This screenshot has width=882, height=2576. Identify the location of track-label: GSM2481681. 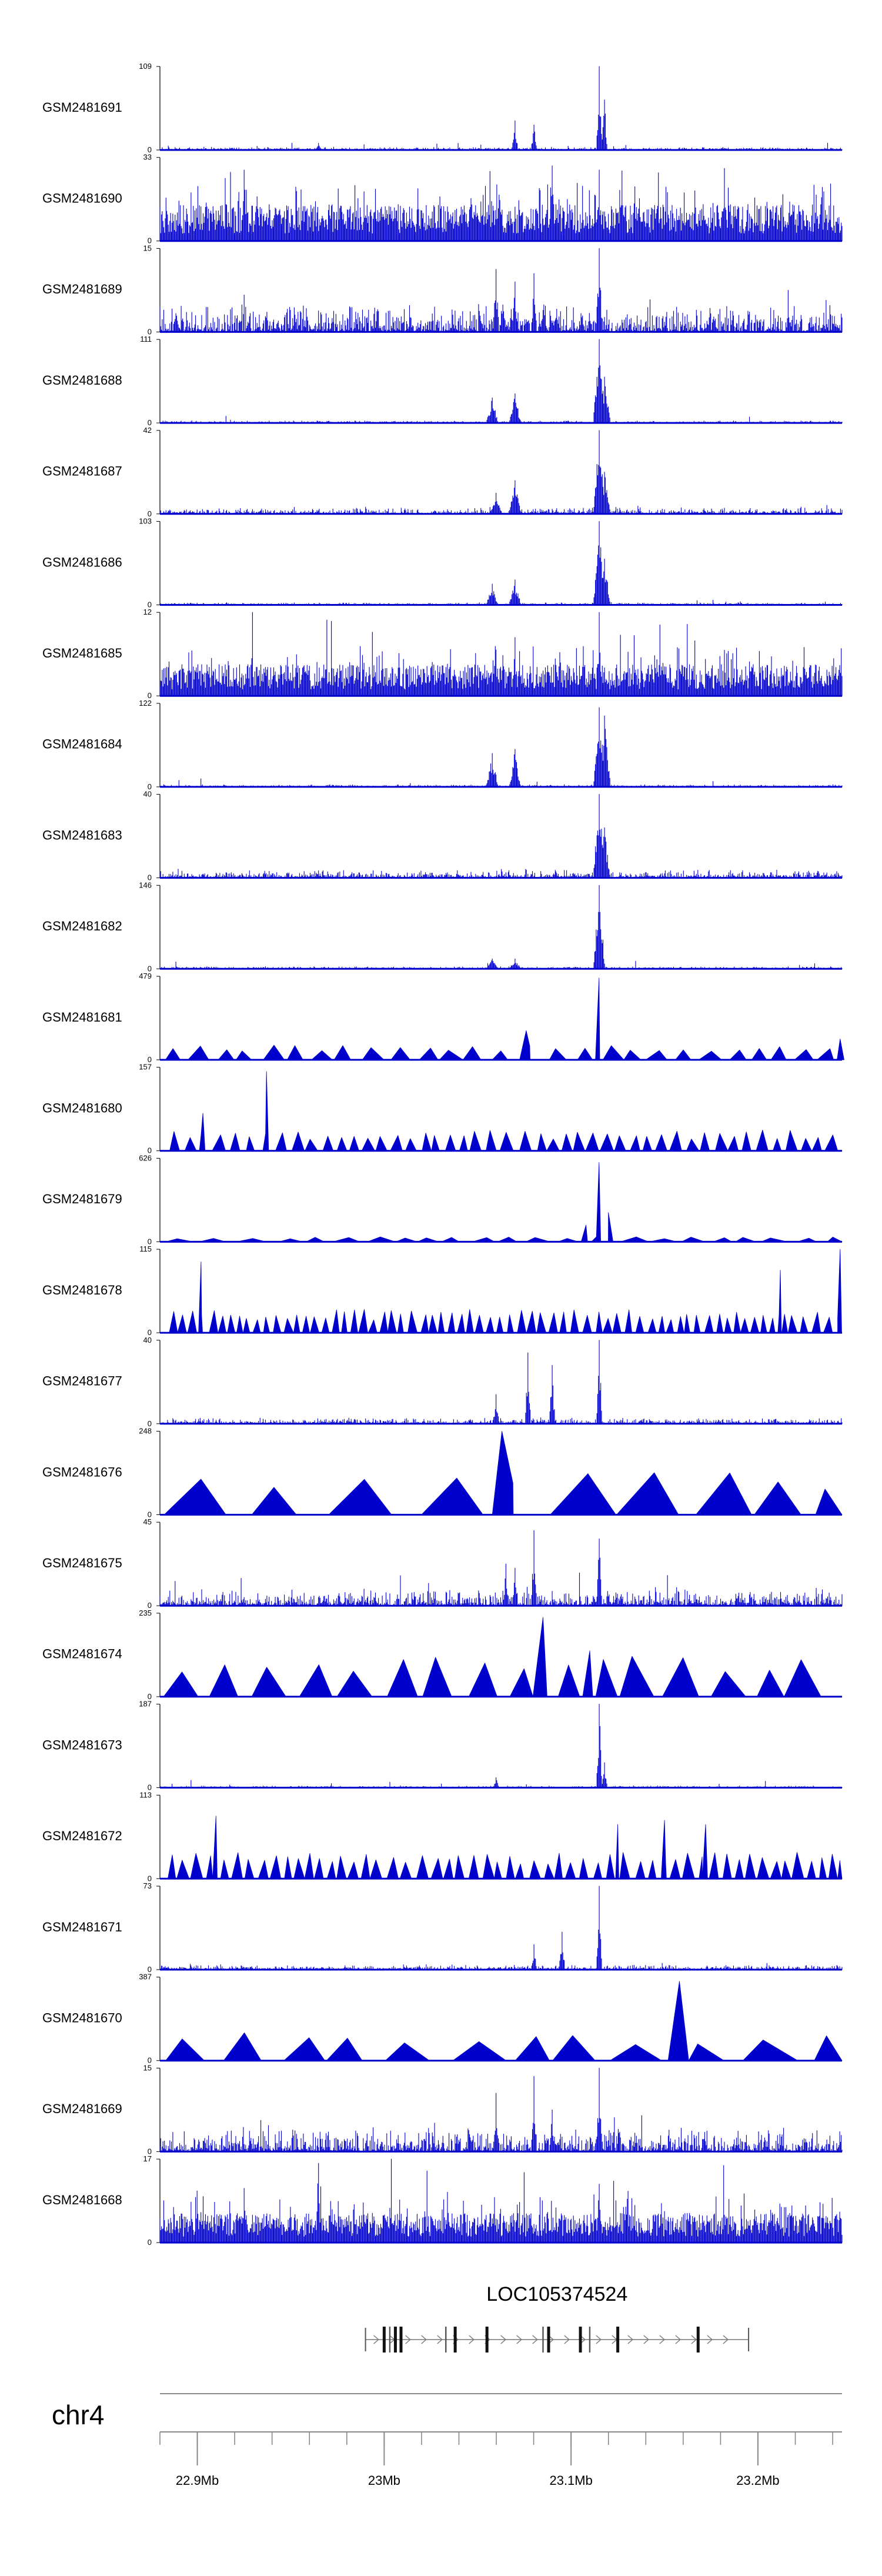
(82, 1017).